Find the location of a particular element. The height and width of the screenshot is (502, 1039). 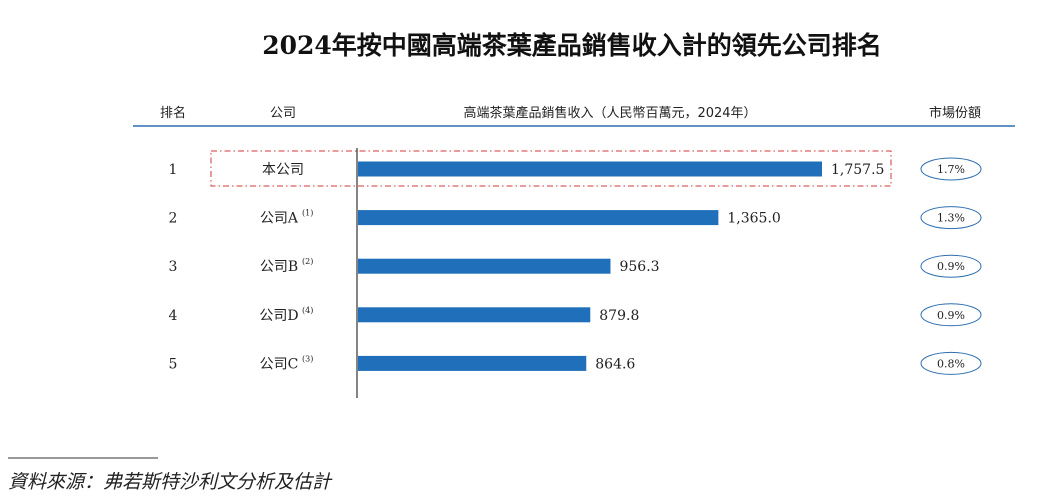

company-label: 公司D is located at coordinates (278, 316).